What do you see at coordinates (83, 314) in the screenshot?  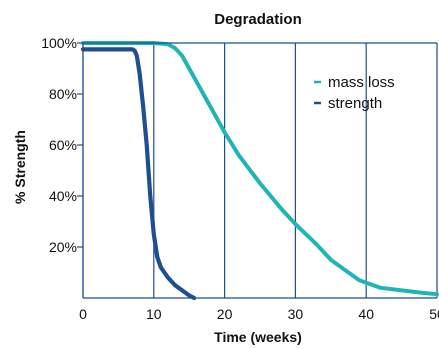 I see `x-tick-label-0: 0` at bounding box center [83, 314].